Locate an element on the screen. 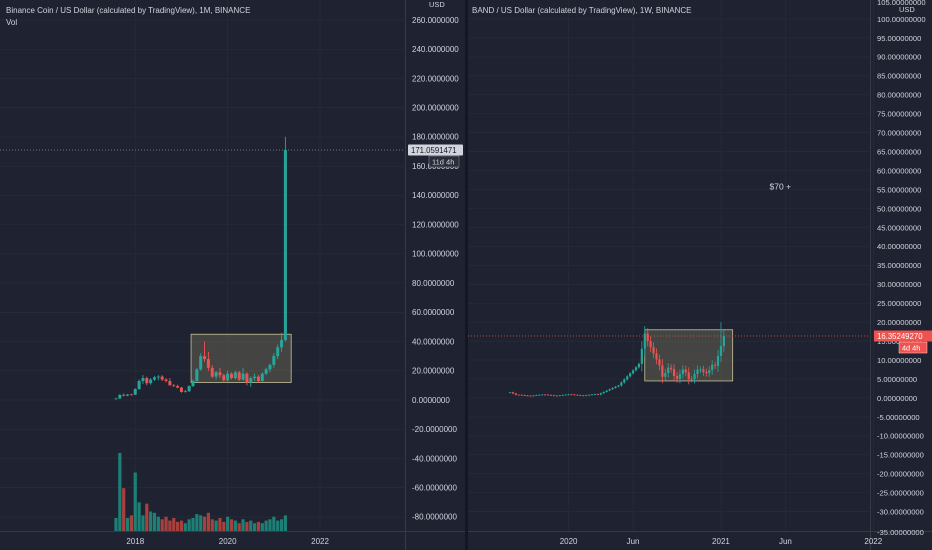 The height and width of the screenshot is (550, 932). band-price-target-annotation: $70 + is located at coordinates (781, 187).